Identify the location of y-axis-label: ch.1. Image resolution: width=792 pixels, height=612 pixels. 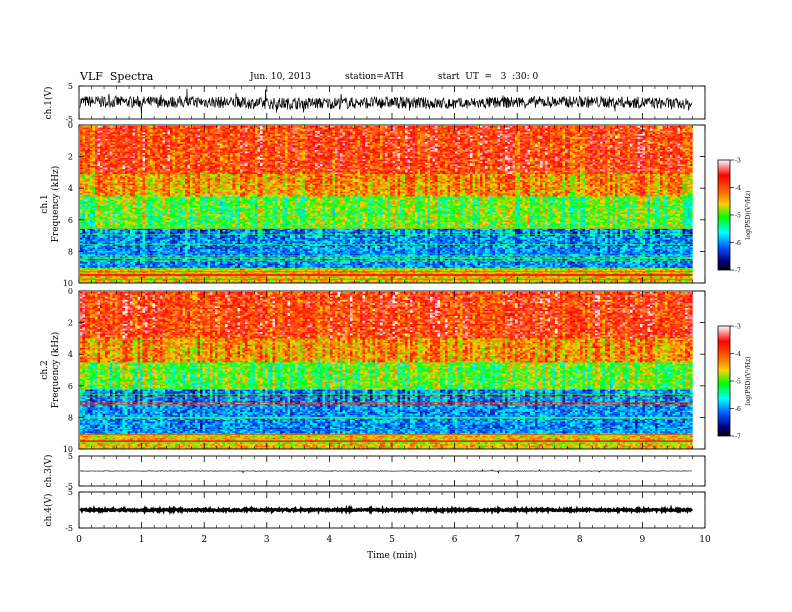
(45, 203).